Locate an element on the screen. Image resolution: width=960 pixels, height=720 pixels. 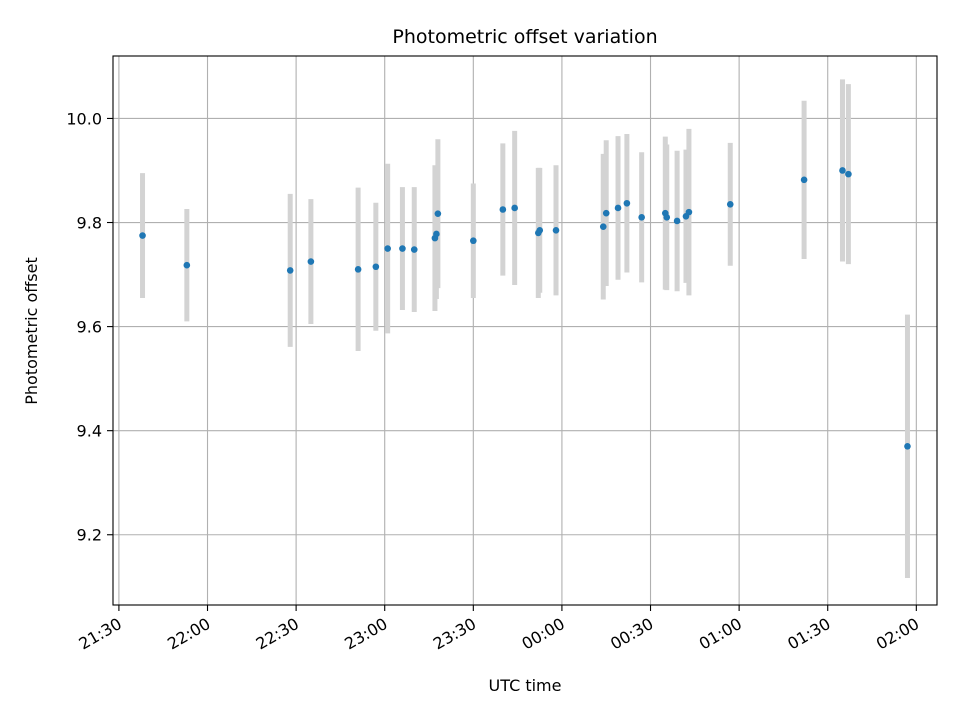
y-tick-label: 9.8 is located at coordinates (89, 223).